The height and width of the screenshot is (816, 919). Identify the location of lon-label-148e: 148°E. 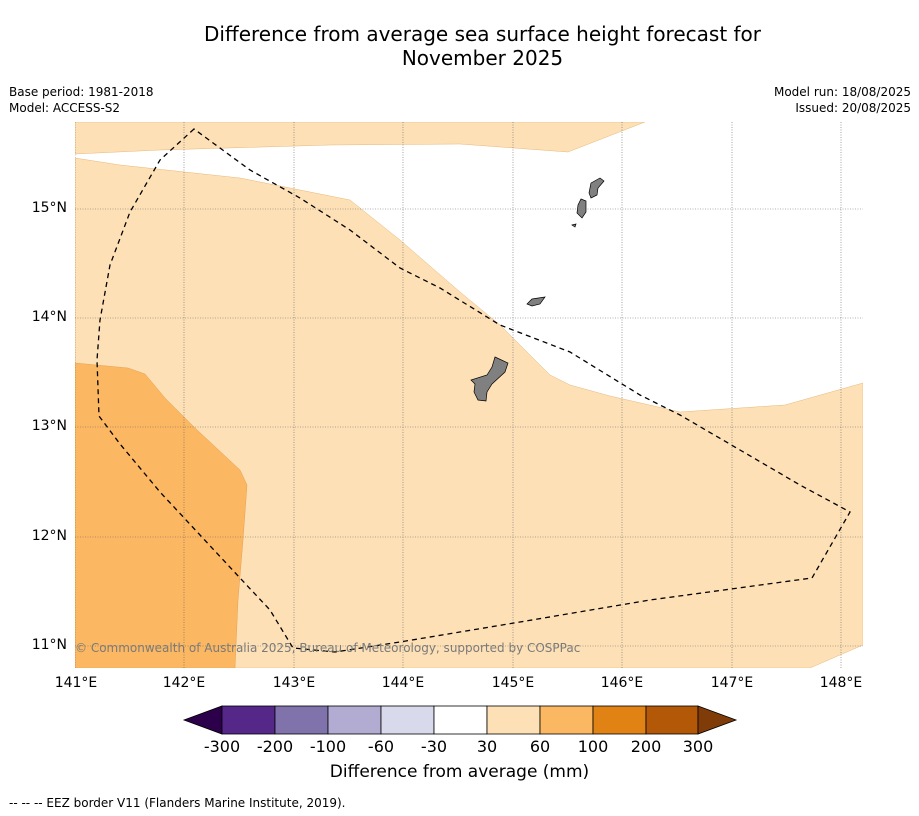
(841, 683).